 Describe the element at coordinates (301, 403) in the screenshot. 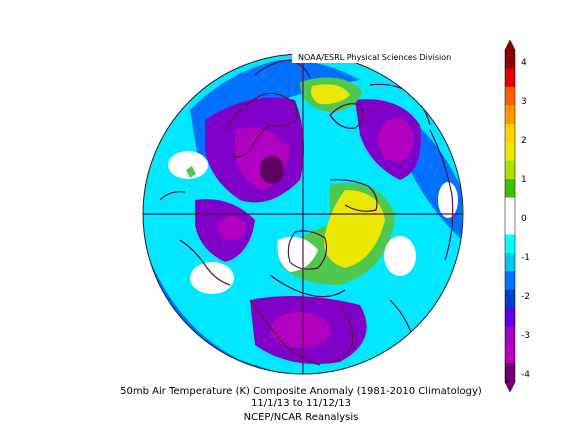

I see `caption-dates: 11/1/13 to 11/12/13` at that location.